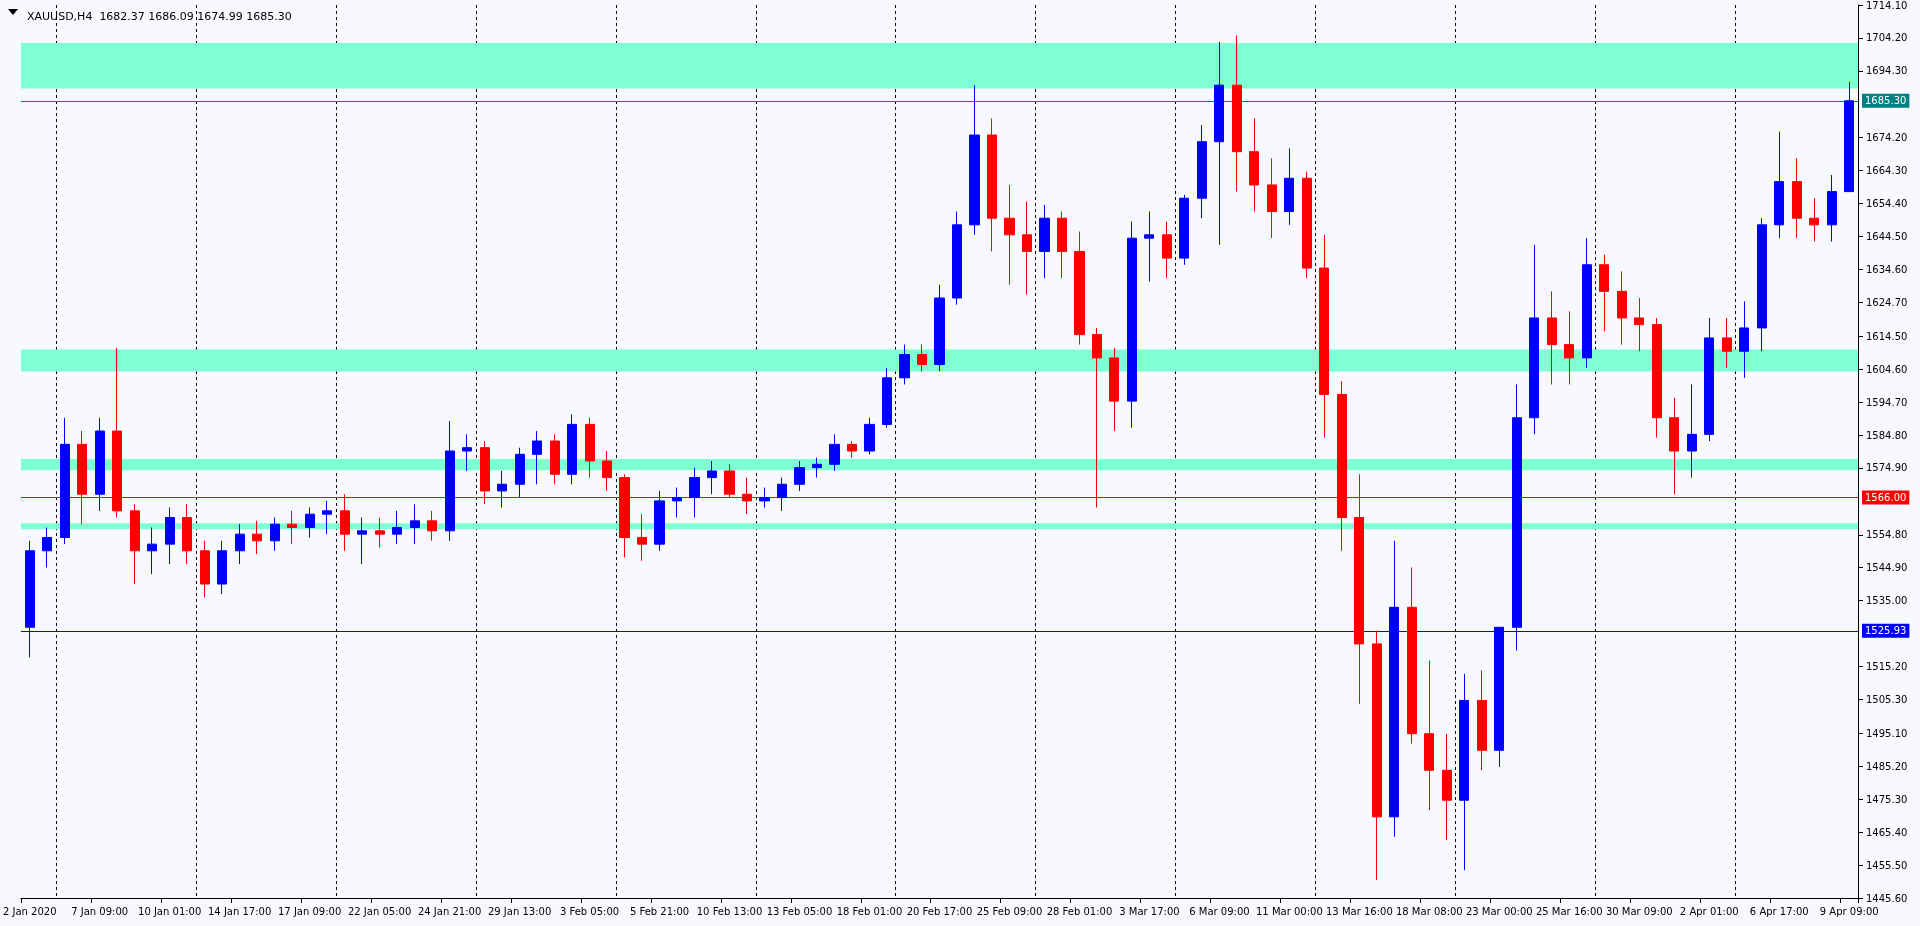 This screenshot has height=926, width=1920. Describe the element at coordinates (729, 911) in the screenshot. I see `x-tick-label: 10 Feb 13:00` at that location.